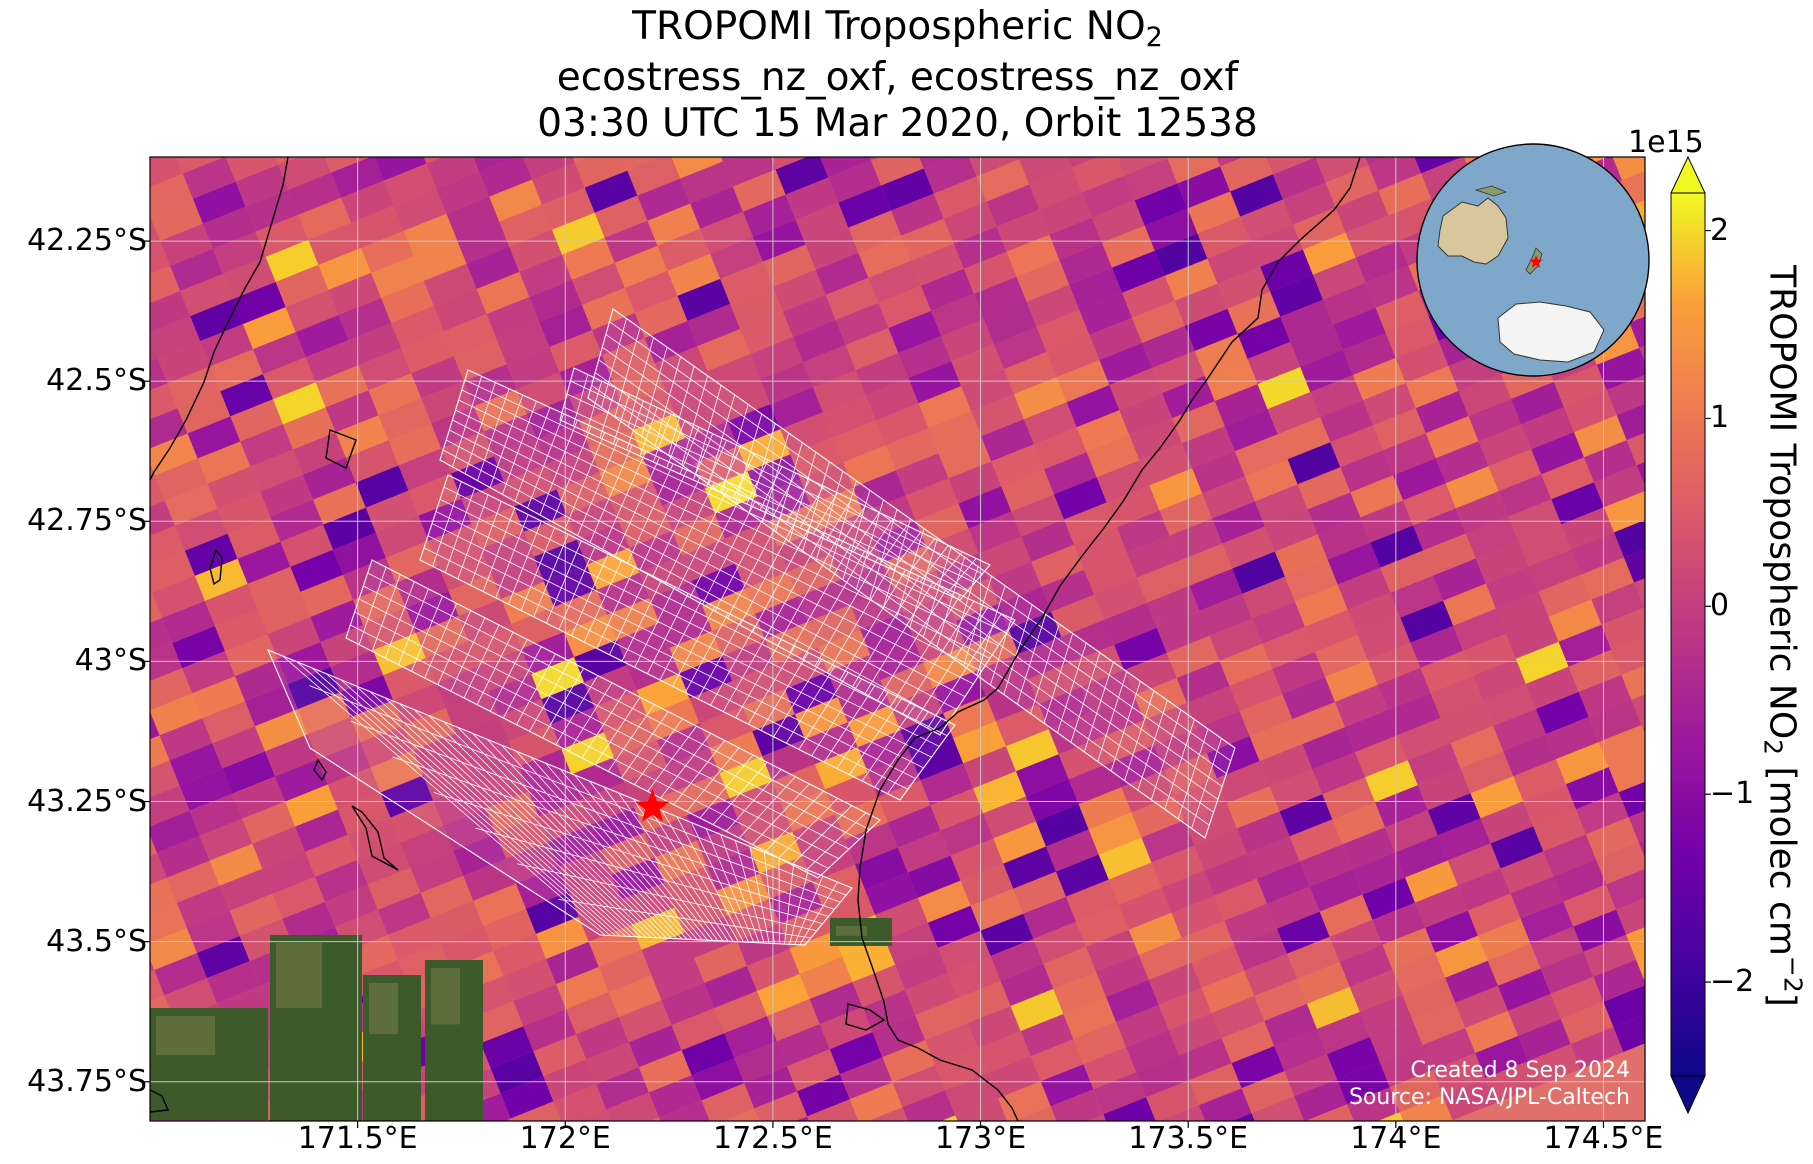 The image size is (1813, 1164). I want to click on lat-tick-label: 43°S, so click(110, 661).